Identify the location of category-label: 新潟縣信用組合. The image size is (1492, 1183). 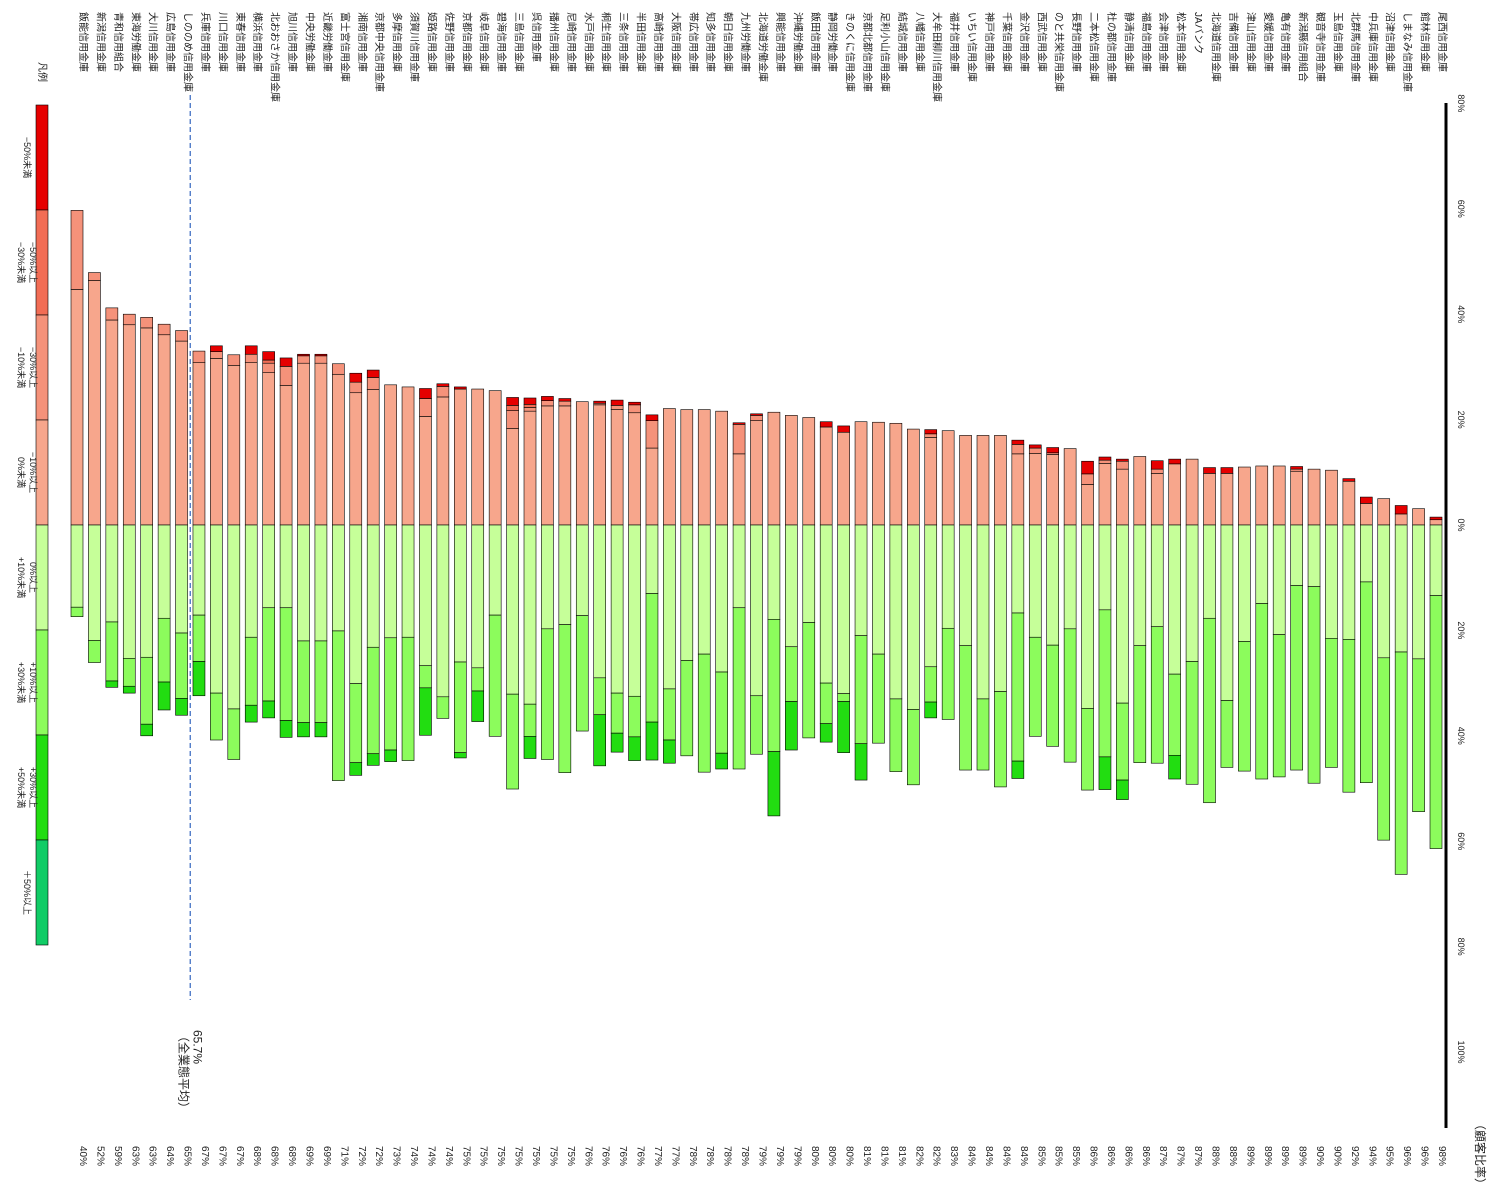
(1303, 47).